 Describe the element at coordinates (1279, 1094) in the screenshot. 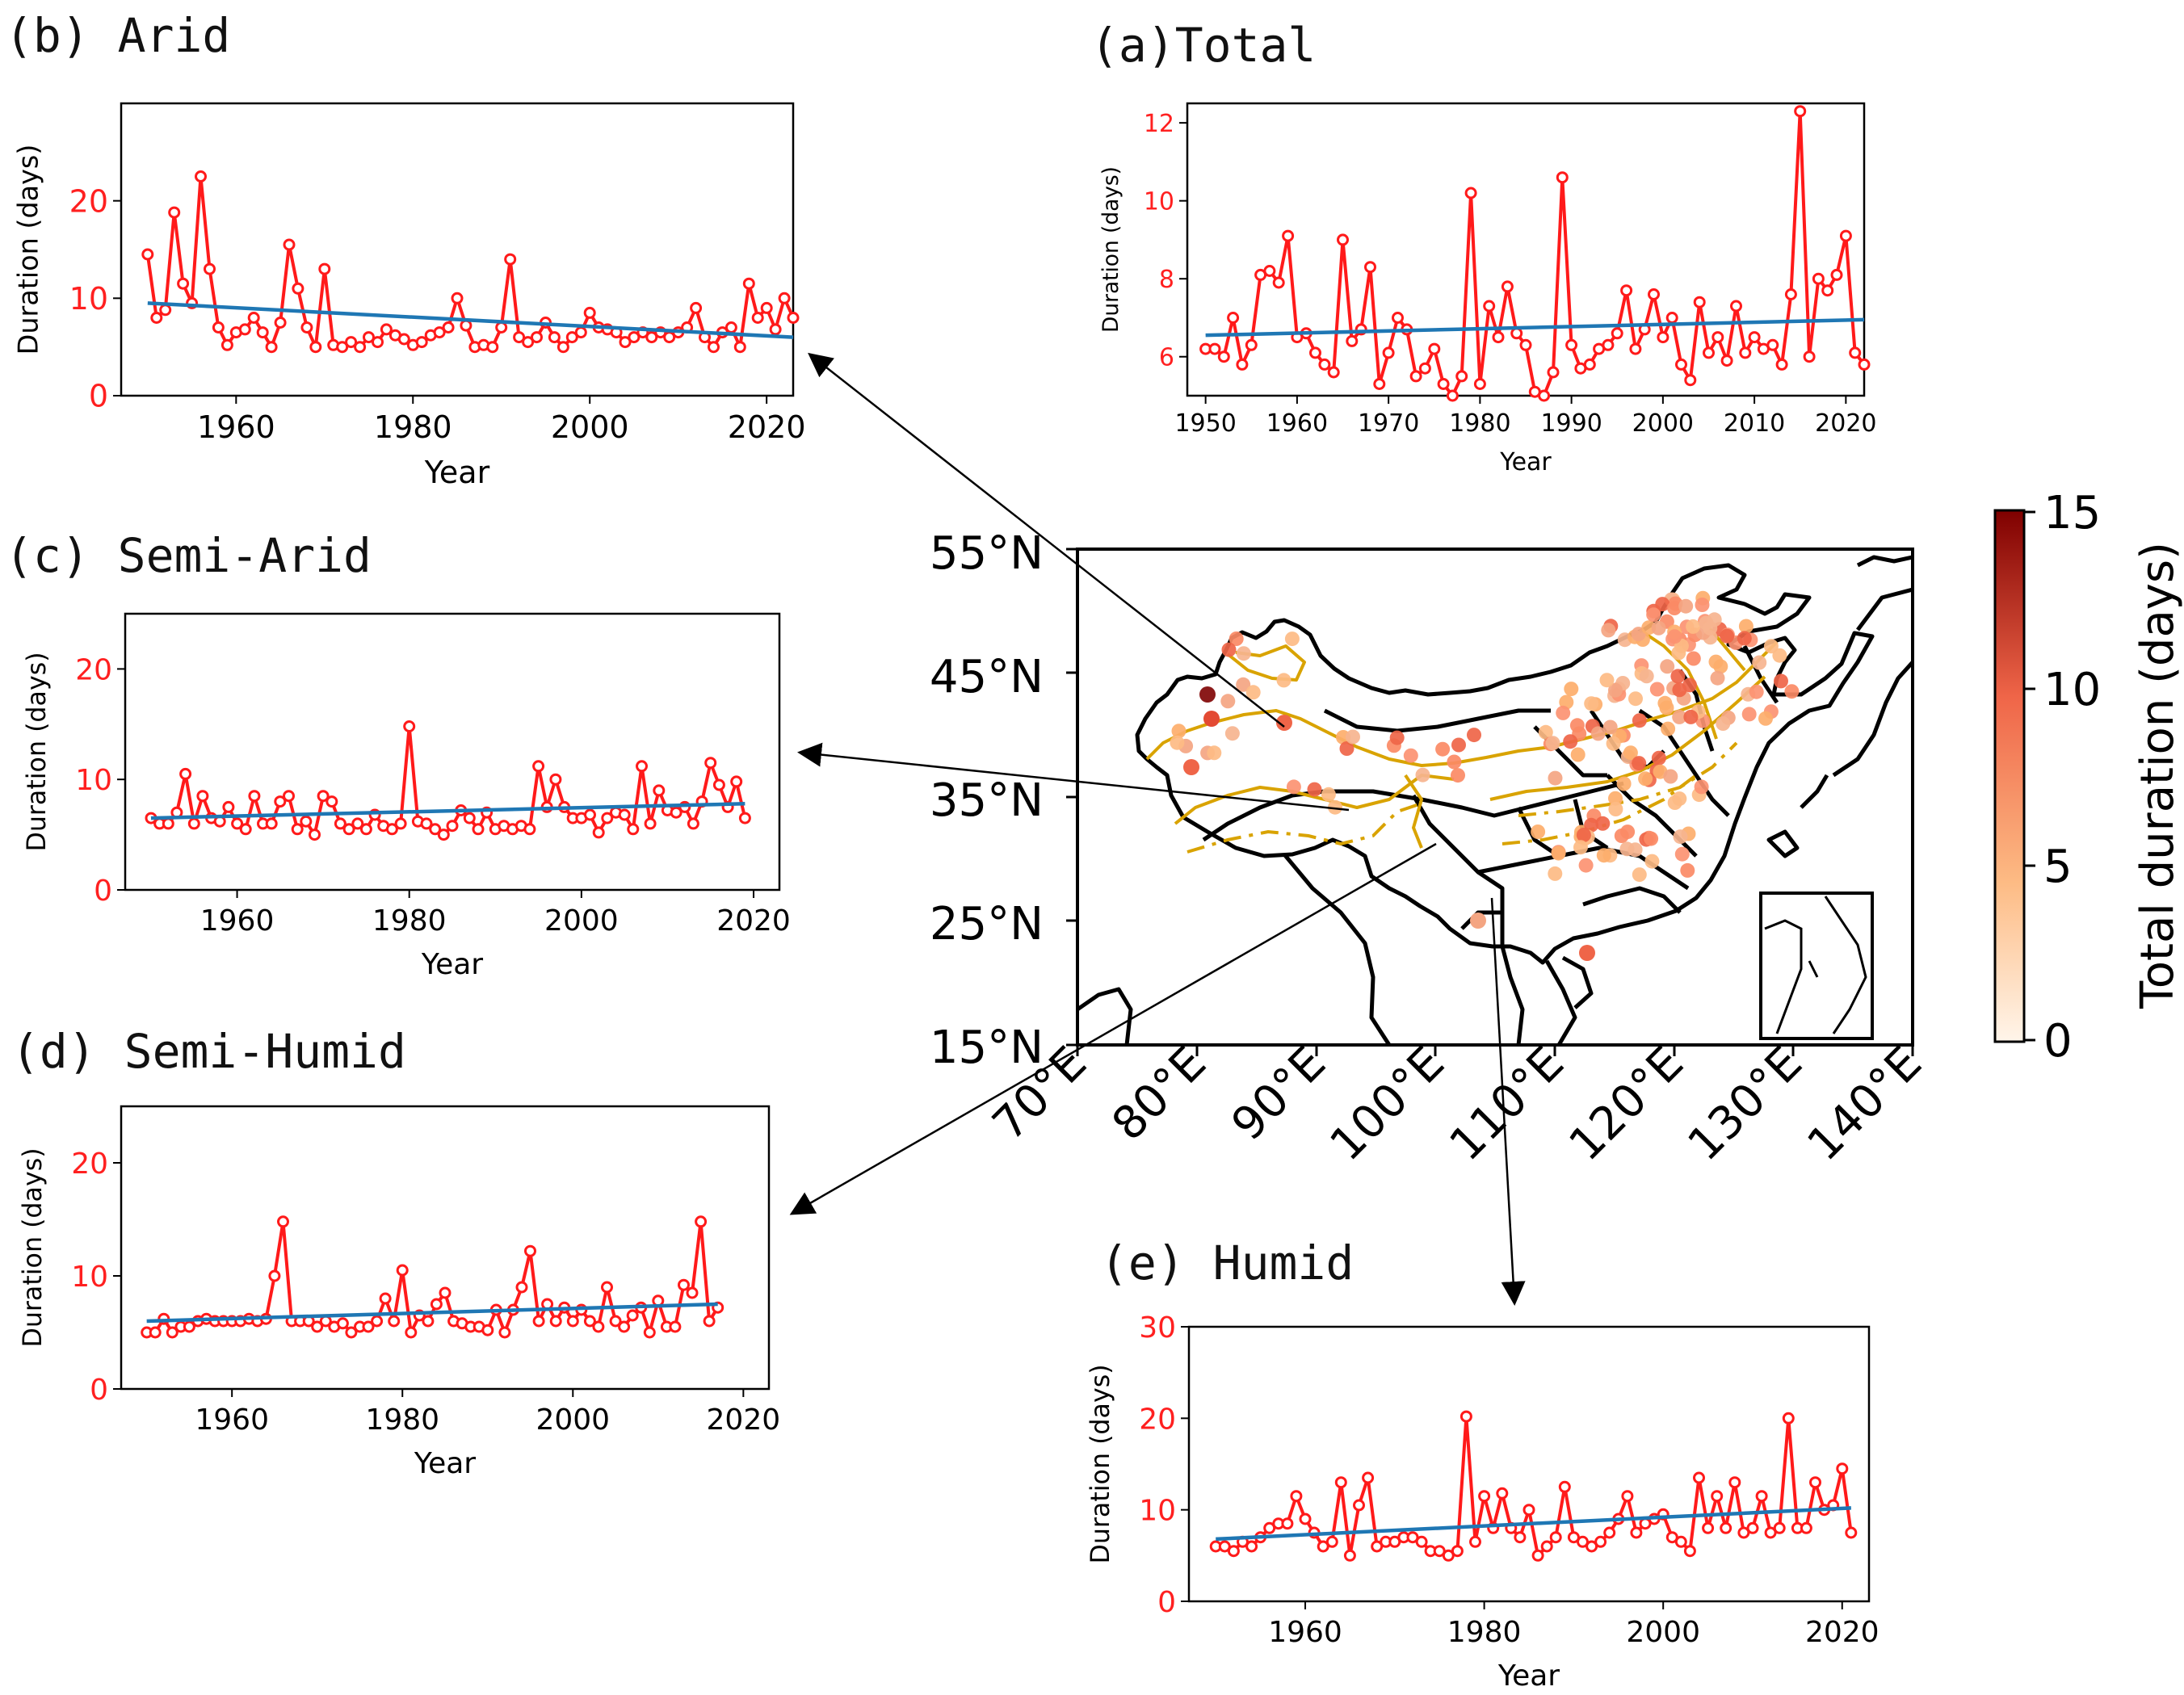

I see `lon-label: 90°E` at that location.